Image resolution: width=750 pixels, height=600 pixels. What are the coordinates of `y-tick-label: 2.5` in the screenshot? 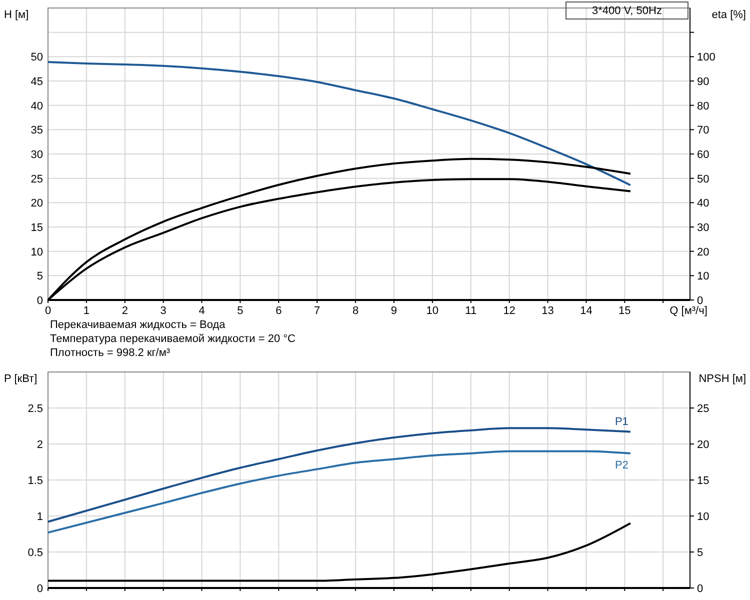 It's located at (35, 409).